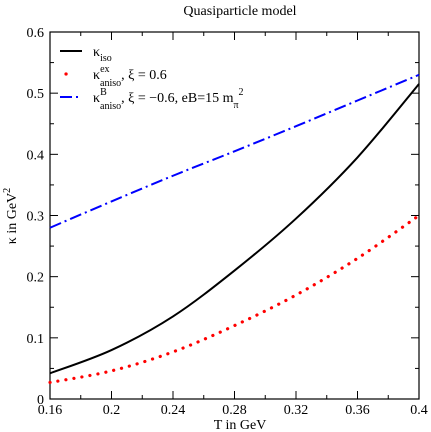 The width and height of the screenshot is (431, 432). I want to click on x-tick-label: 0.16, so click(50, 410).